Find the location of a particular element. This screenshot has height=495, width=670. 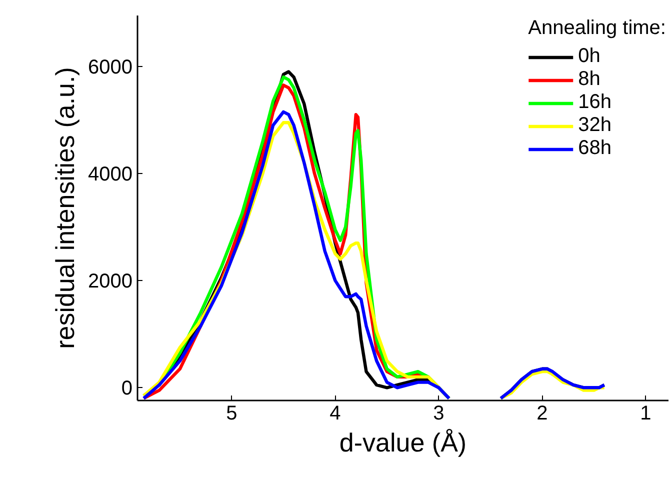

y-axis-title: residual intensities (a.u.) is located at coordinates (65, 208).